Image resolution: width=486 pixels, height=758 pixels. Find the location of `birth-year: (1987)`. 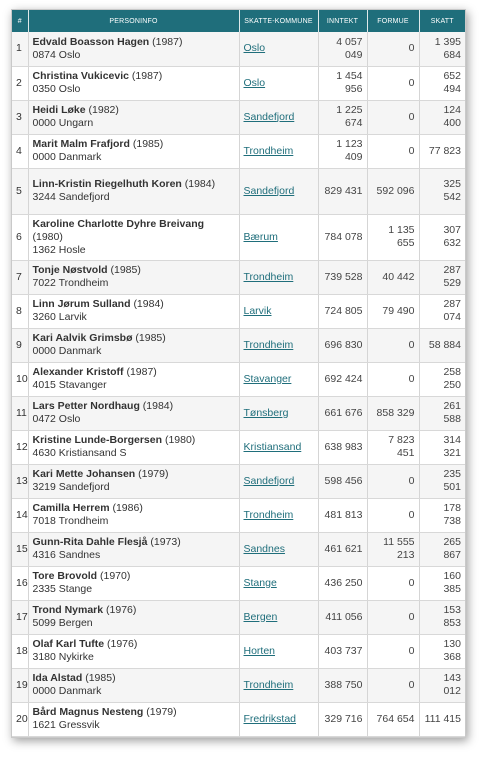

birth-year: (1987) is located at coordinates (147, 76).